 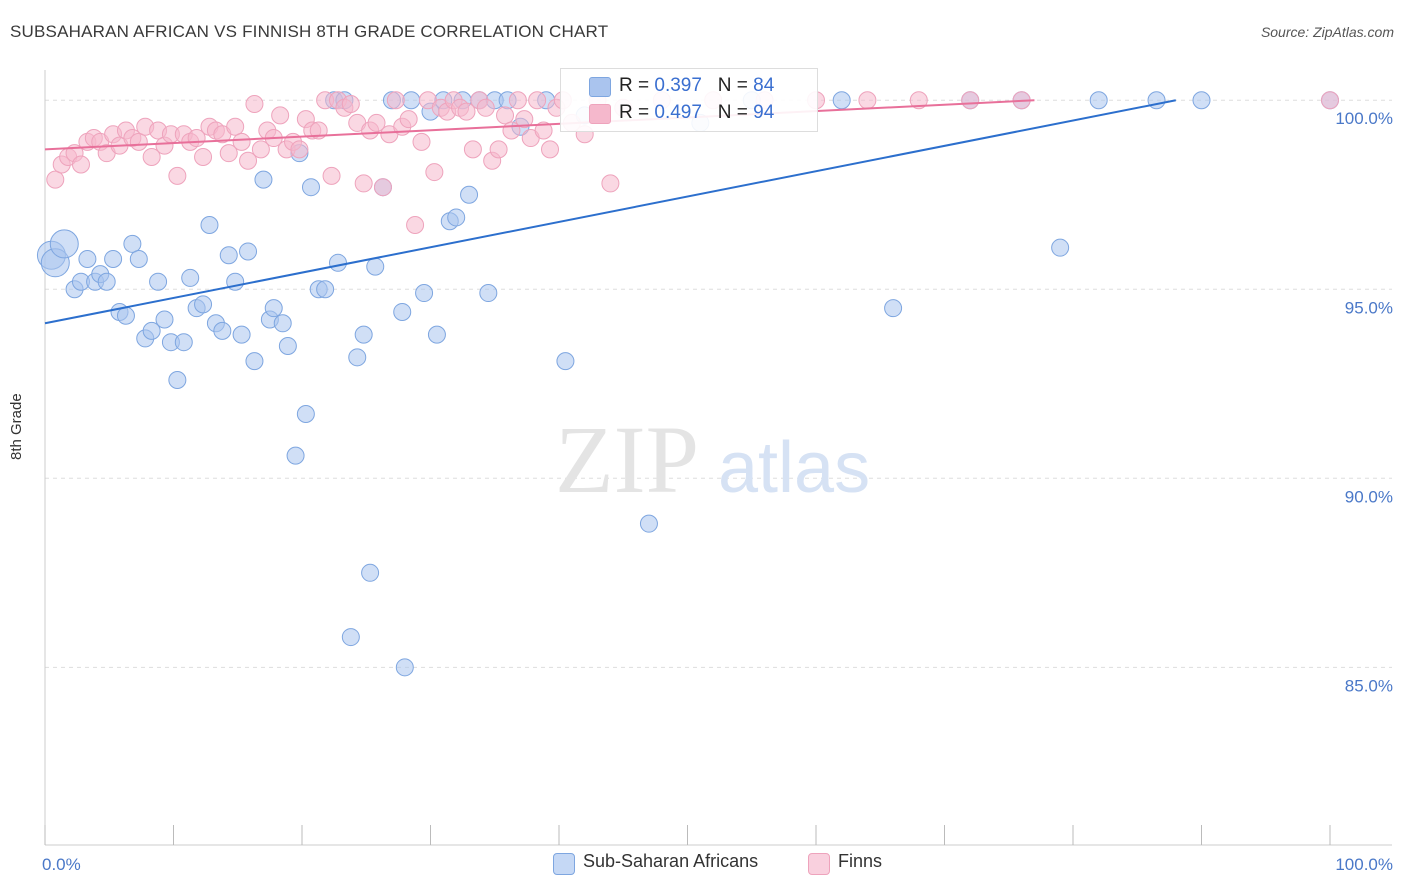 What do you see at coordinates (637, 112) in the screenshot?
I see `legend-r-label-pink: R =` at bounding box center [637, 112].